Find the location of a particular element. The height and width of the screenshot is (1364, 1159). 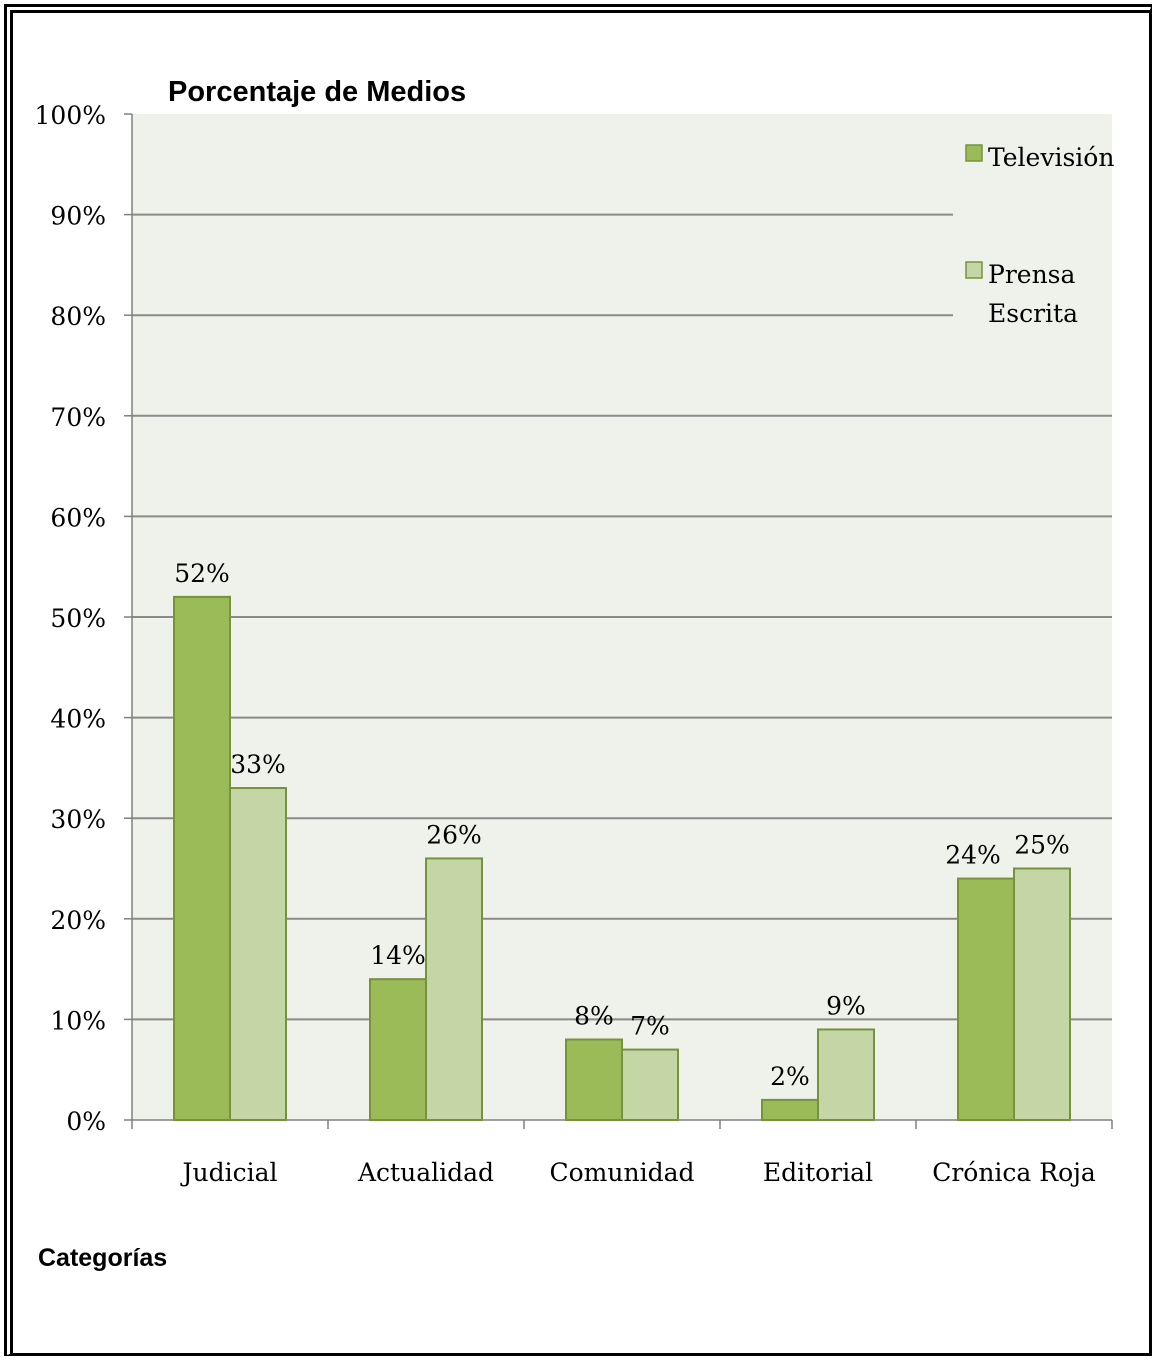

y-tick-label: 10% is located at coordinates (78, 1020).